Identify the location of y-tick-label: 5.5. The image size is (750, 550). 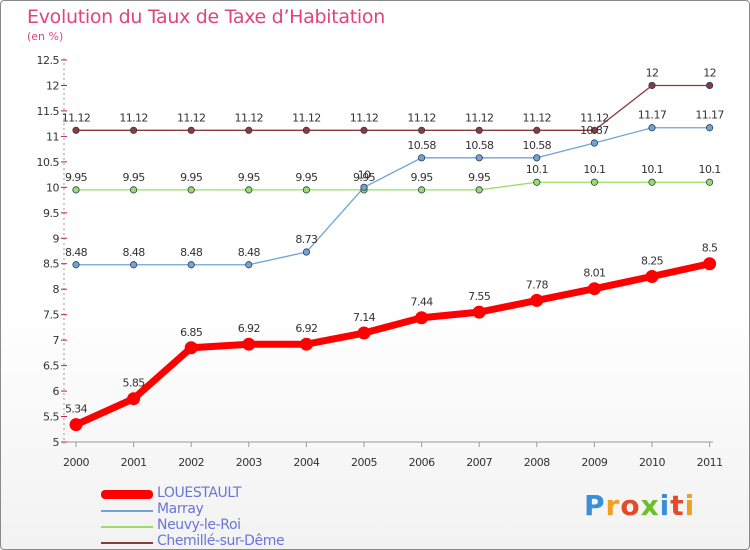
(51, 417).